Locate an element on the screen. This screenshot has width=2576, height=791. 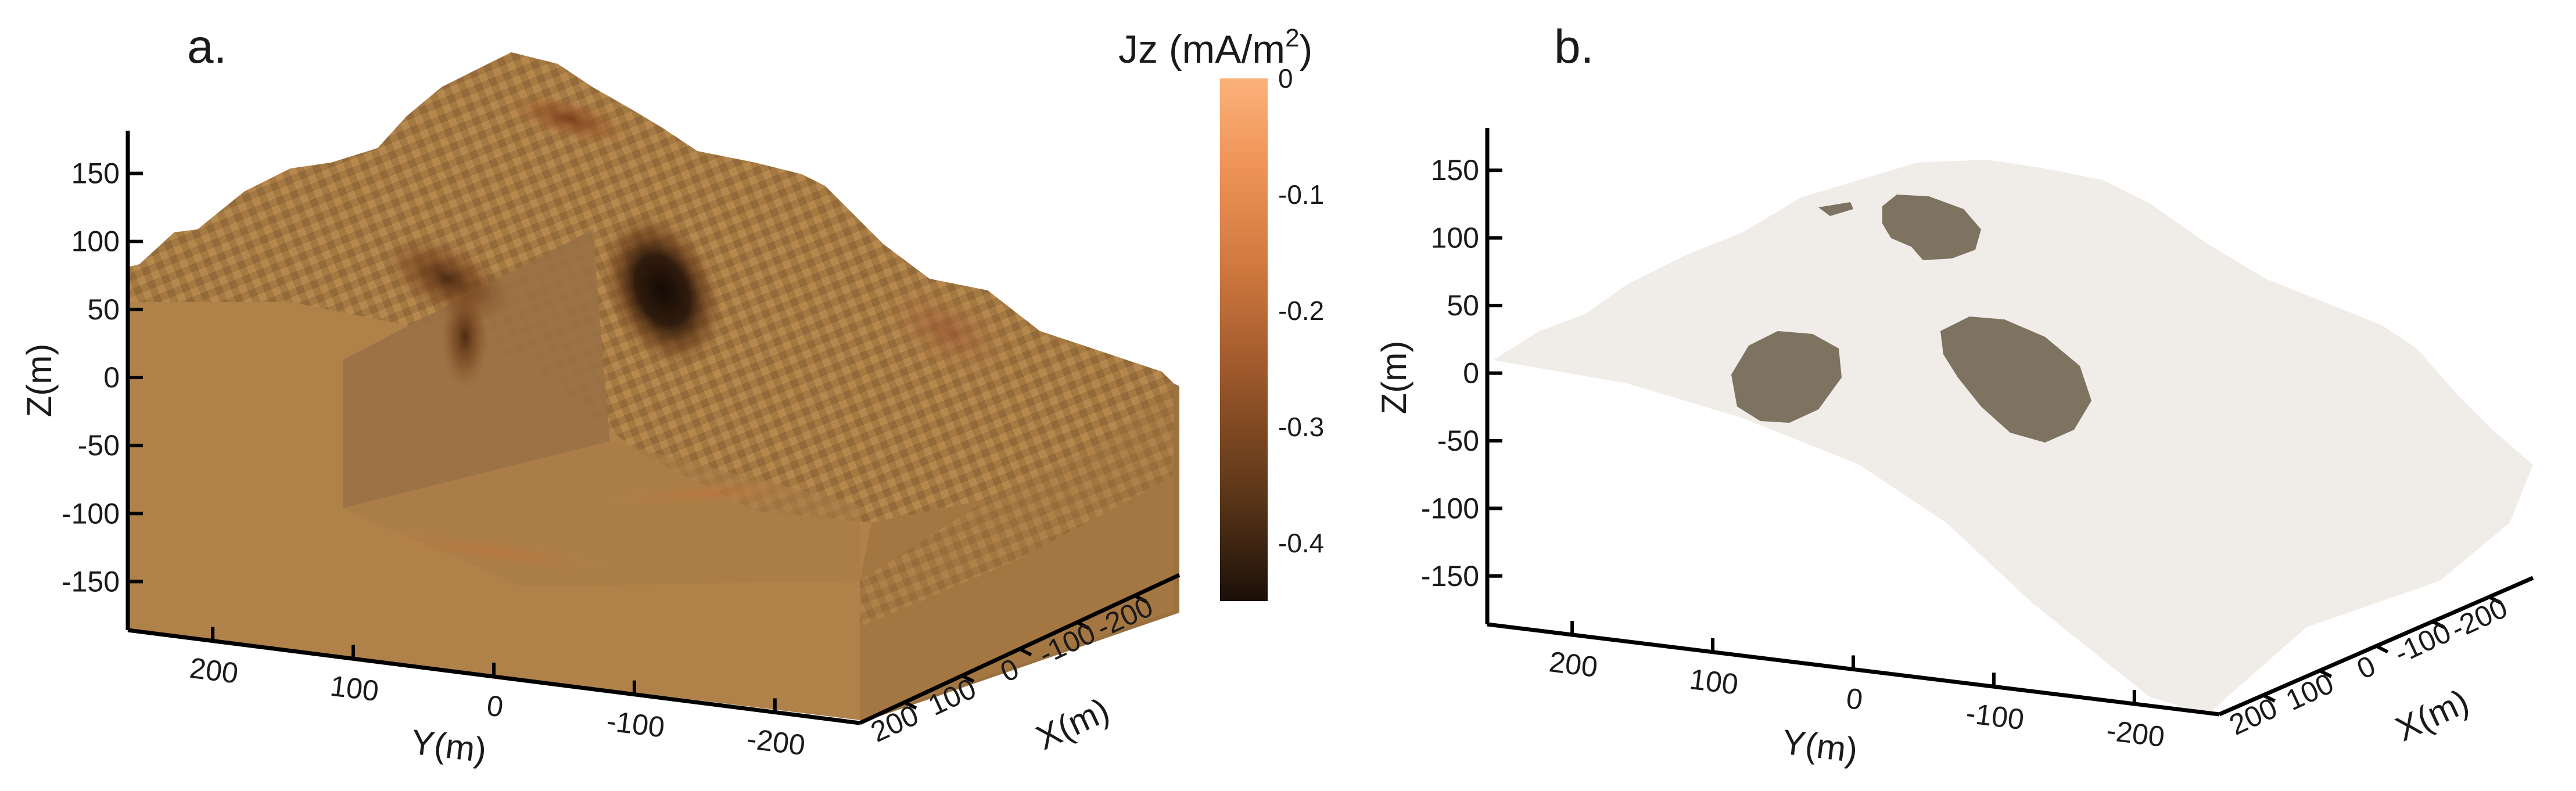
b-z-tick-label-6: -150 is located at coordinates (1450, 576).